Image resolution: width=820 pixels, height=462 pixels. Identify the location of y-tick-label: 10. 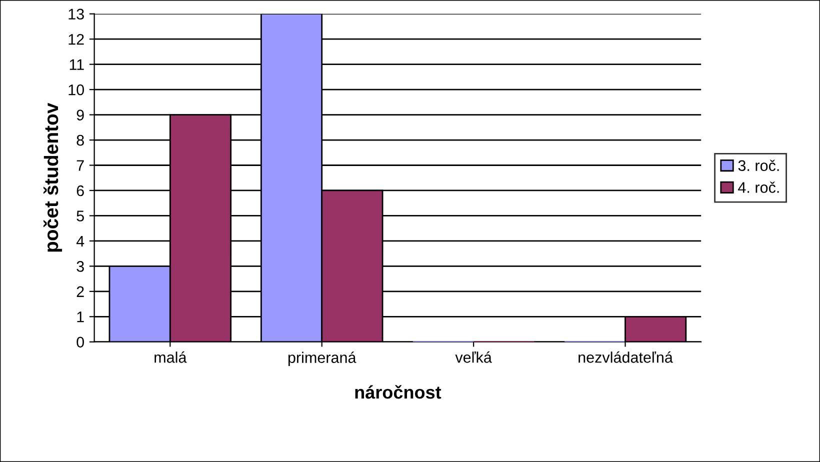
(76, 90).